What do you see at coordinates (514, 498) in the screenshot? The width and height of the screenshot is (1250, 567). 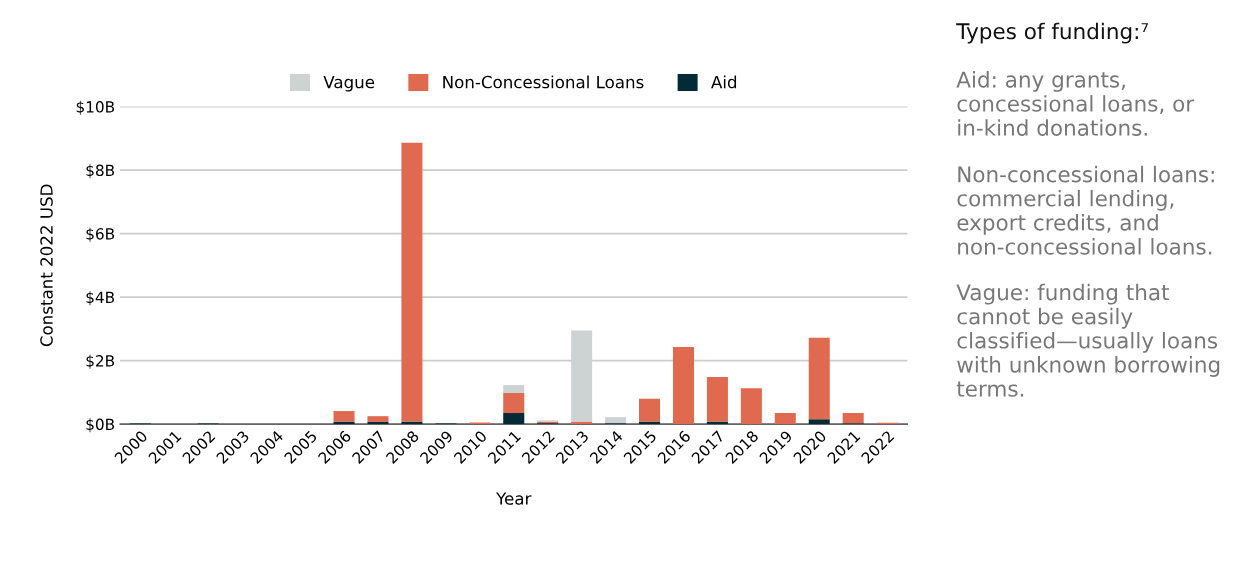 I see `x-axis-title: Year` at bounding box center [514, 498].